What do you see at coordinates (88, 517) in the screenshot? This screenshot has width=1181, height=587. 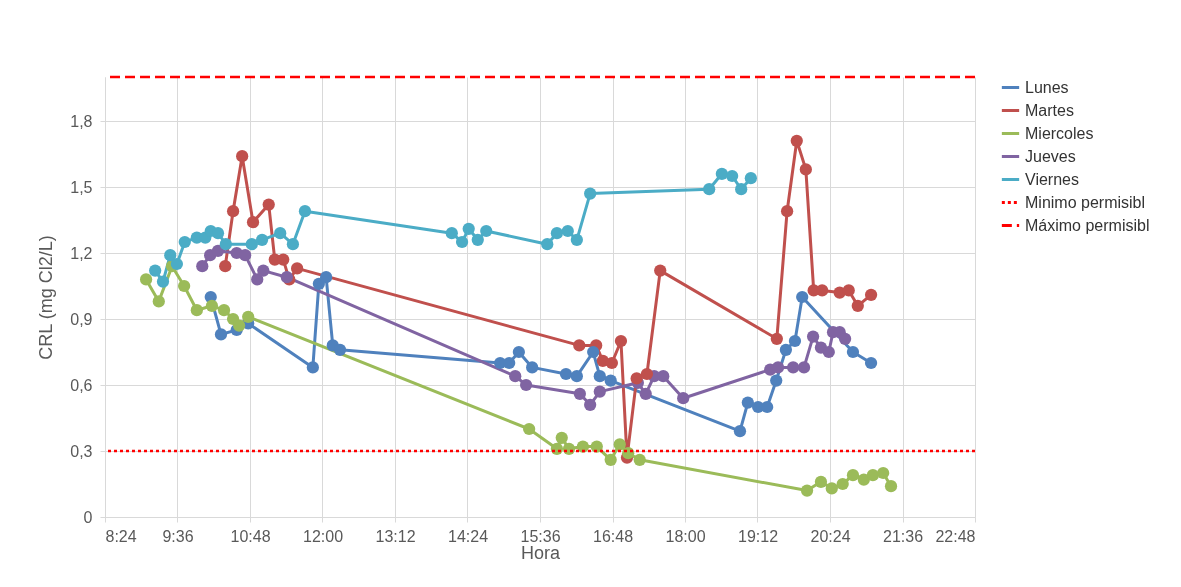 I see `y-tick-label: 0` at bounding box center [88, 517].